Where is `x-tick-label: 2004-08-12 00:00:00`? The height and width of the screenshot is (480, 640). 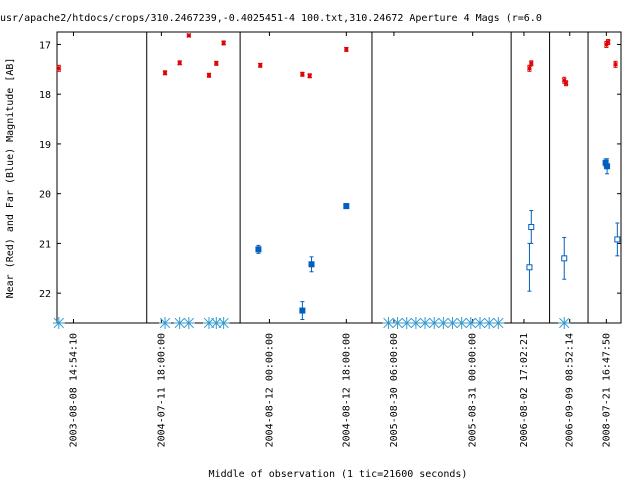
x-tick-label: 2004-08-12 00:00:00 is located at coordinates (269, 390).